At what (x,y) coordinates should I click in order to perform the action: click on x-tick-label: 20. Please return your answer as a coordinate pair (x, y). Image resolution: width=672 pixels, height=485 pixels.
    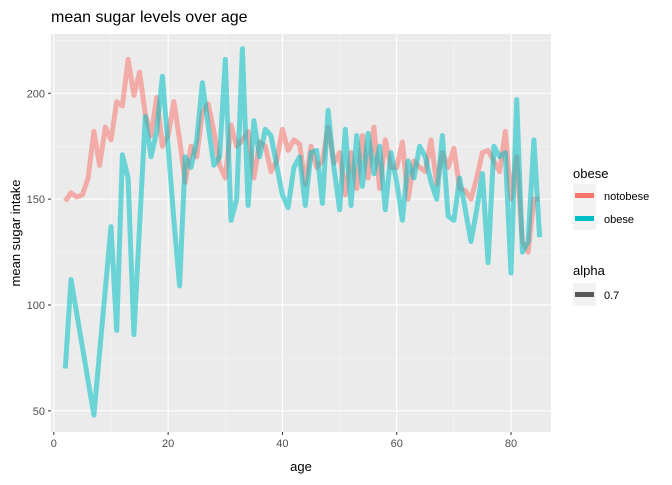
    Looking at the image, I should click on (168, 444).